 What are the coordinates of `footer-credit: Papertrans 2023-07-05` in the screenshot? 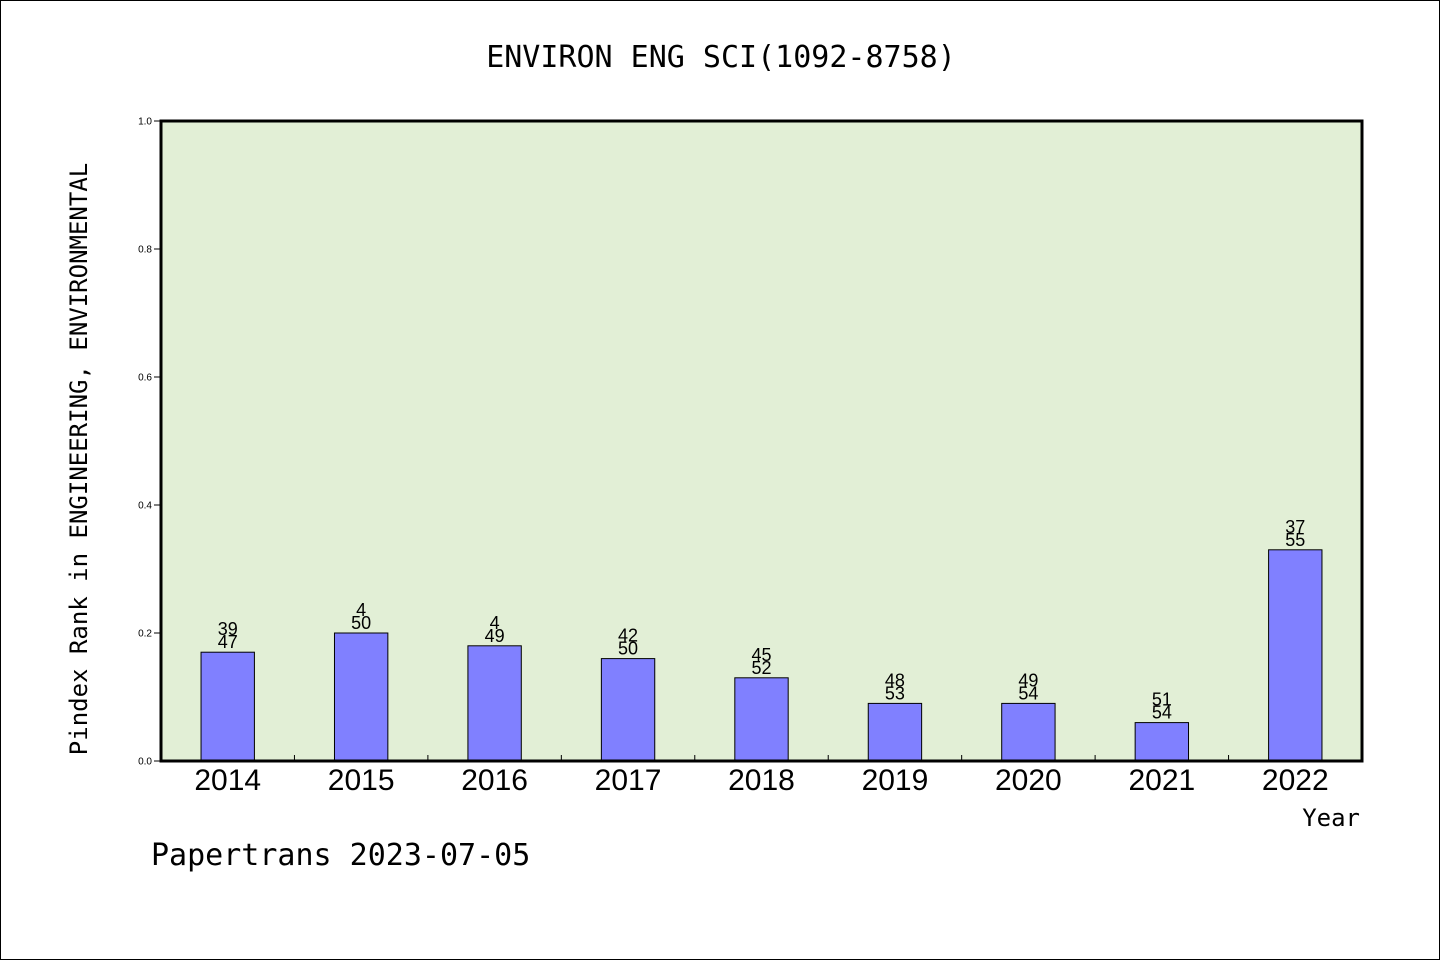 It's located at (340, 855).